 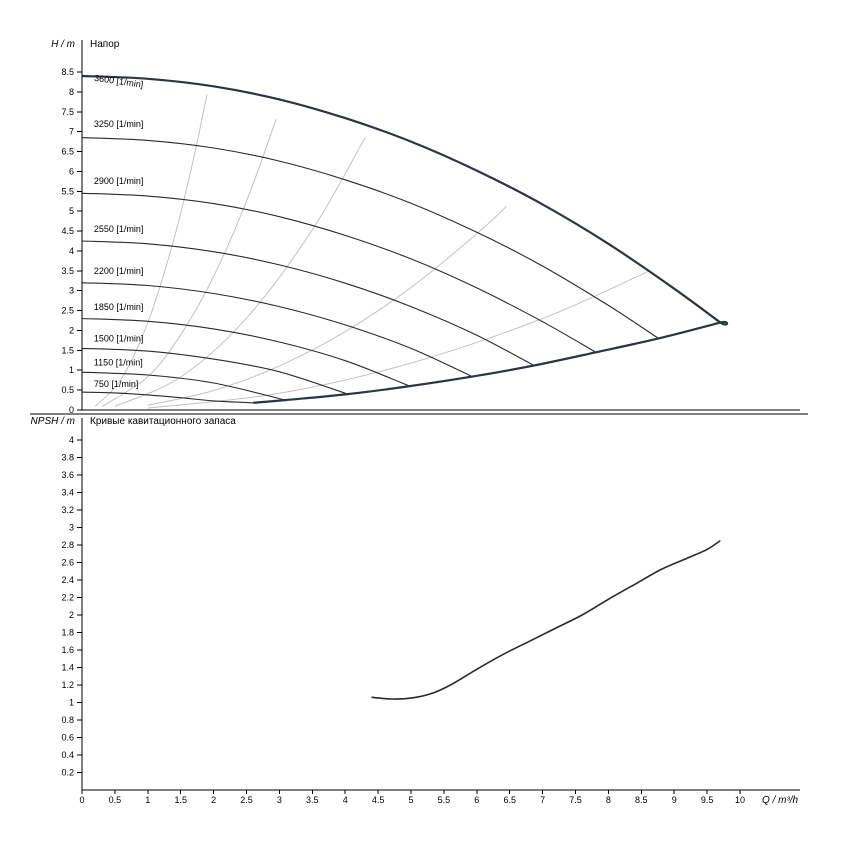 What do you see at coordinates (105, 44) in the screenshot?
I see `head-panel-title: Напор` at bounding box center [105, 44].